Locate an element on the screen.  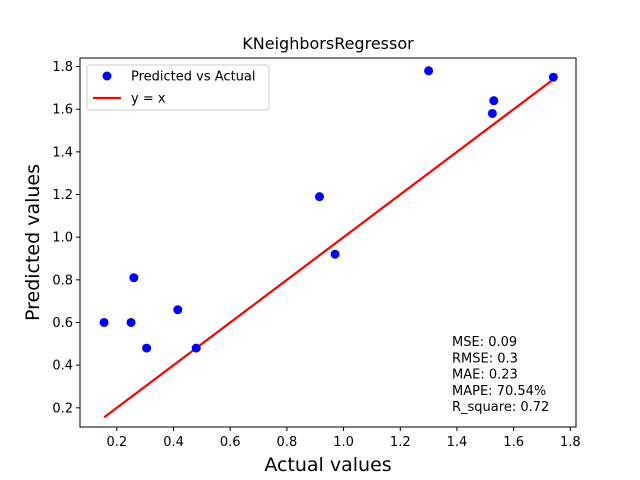
metric-line: R_square: 0.72 is located at coordinates (500, 407).